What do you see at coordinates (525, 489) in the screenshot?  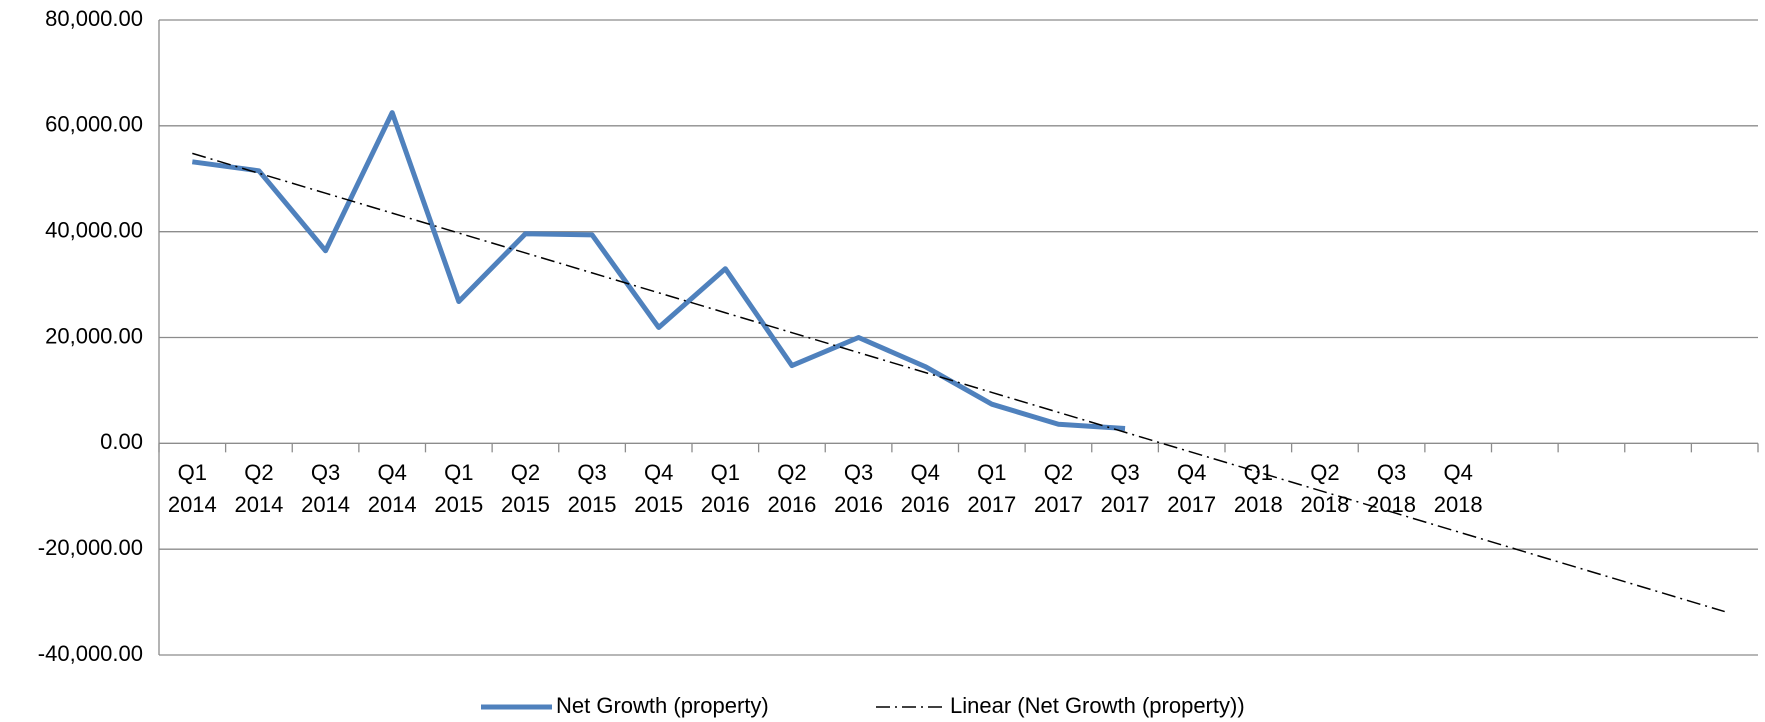 I see `x-tick-label: Q2 2015` at bounding box center [525, 489].